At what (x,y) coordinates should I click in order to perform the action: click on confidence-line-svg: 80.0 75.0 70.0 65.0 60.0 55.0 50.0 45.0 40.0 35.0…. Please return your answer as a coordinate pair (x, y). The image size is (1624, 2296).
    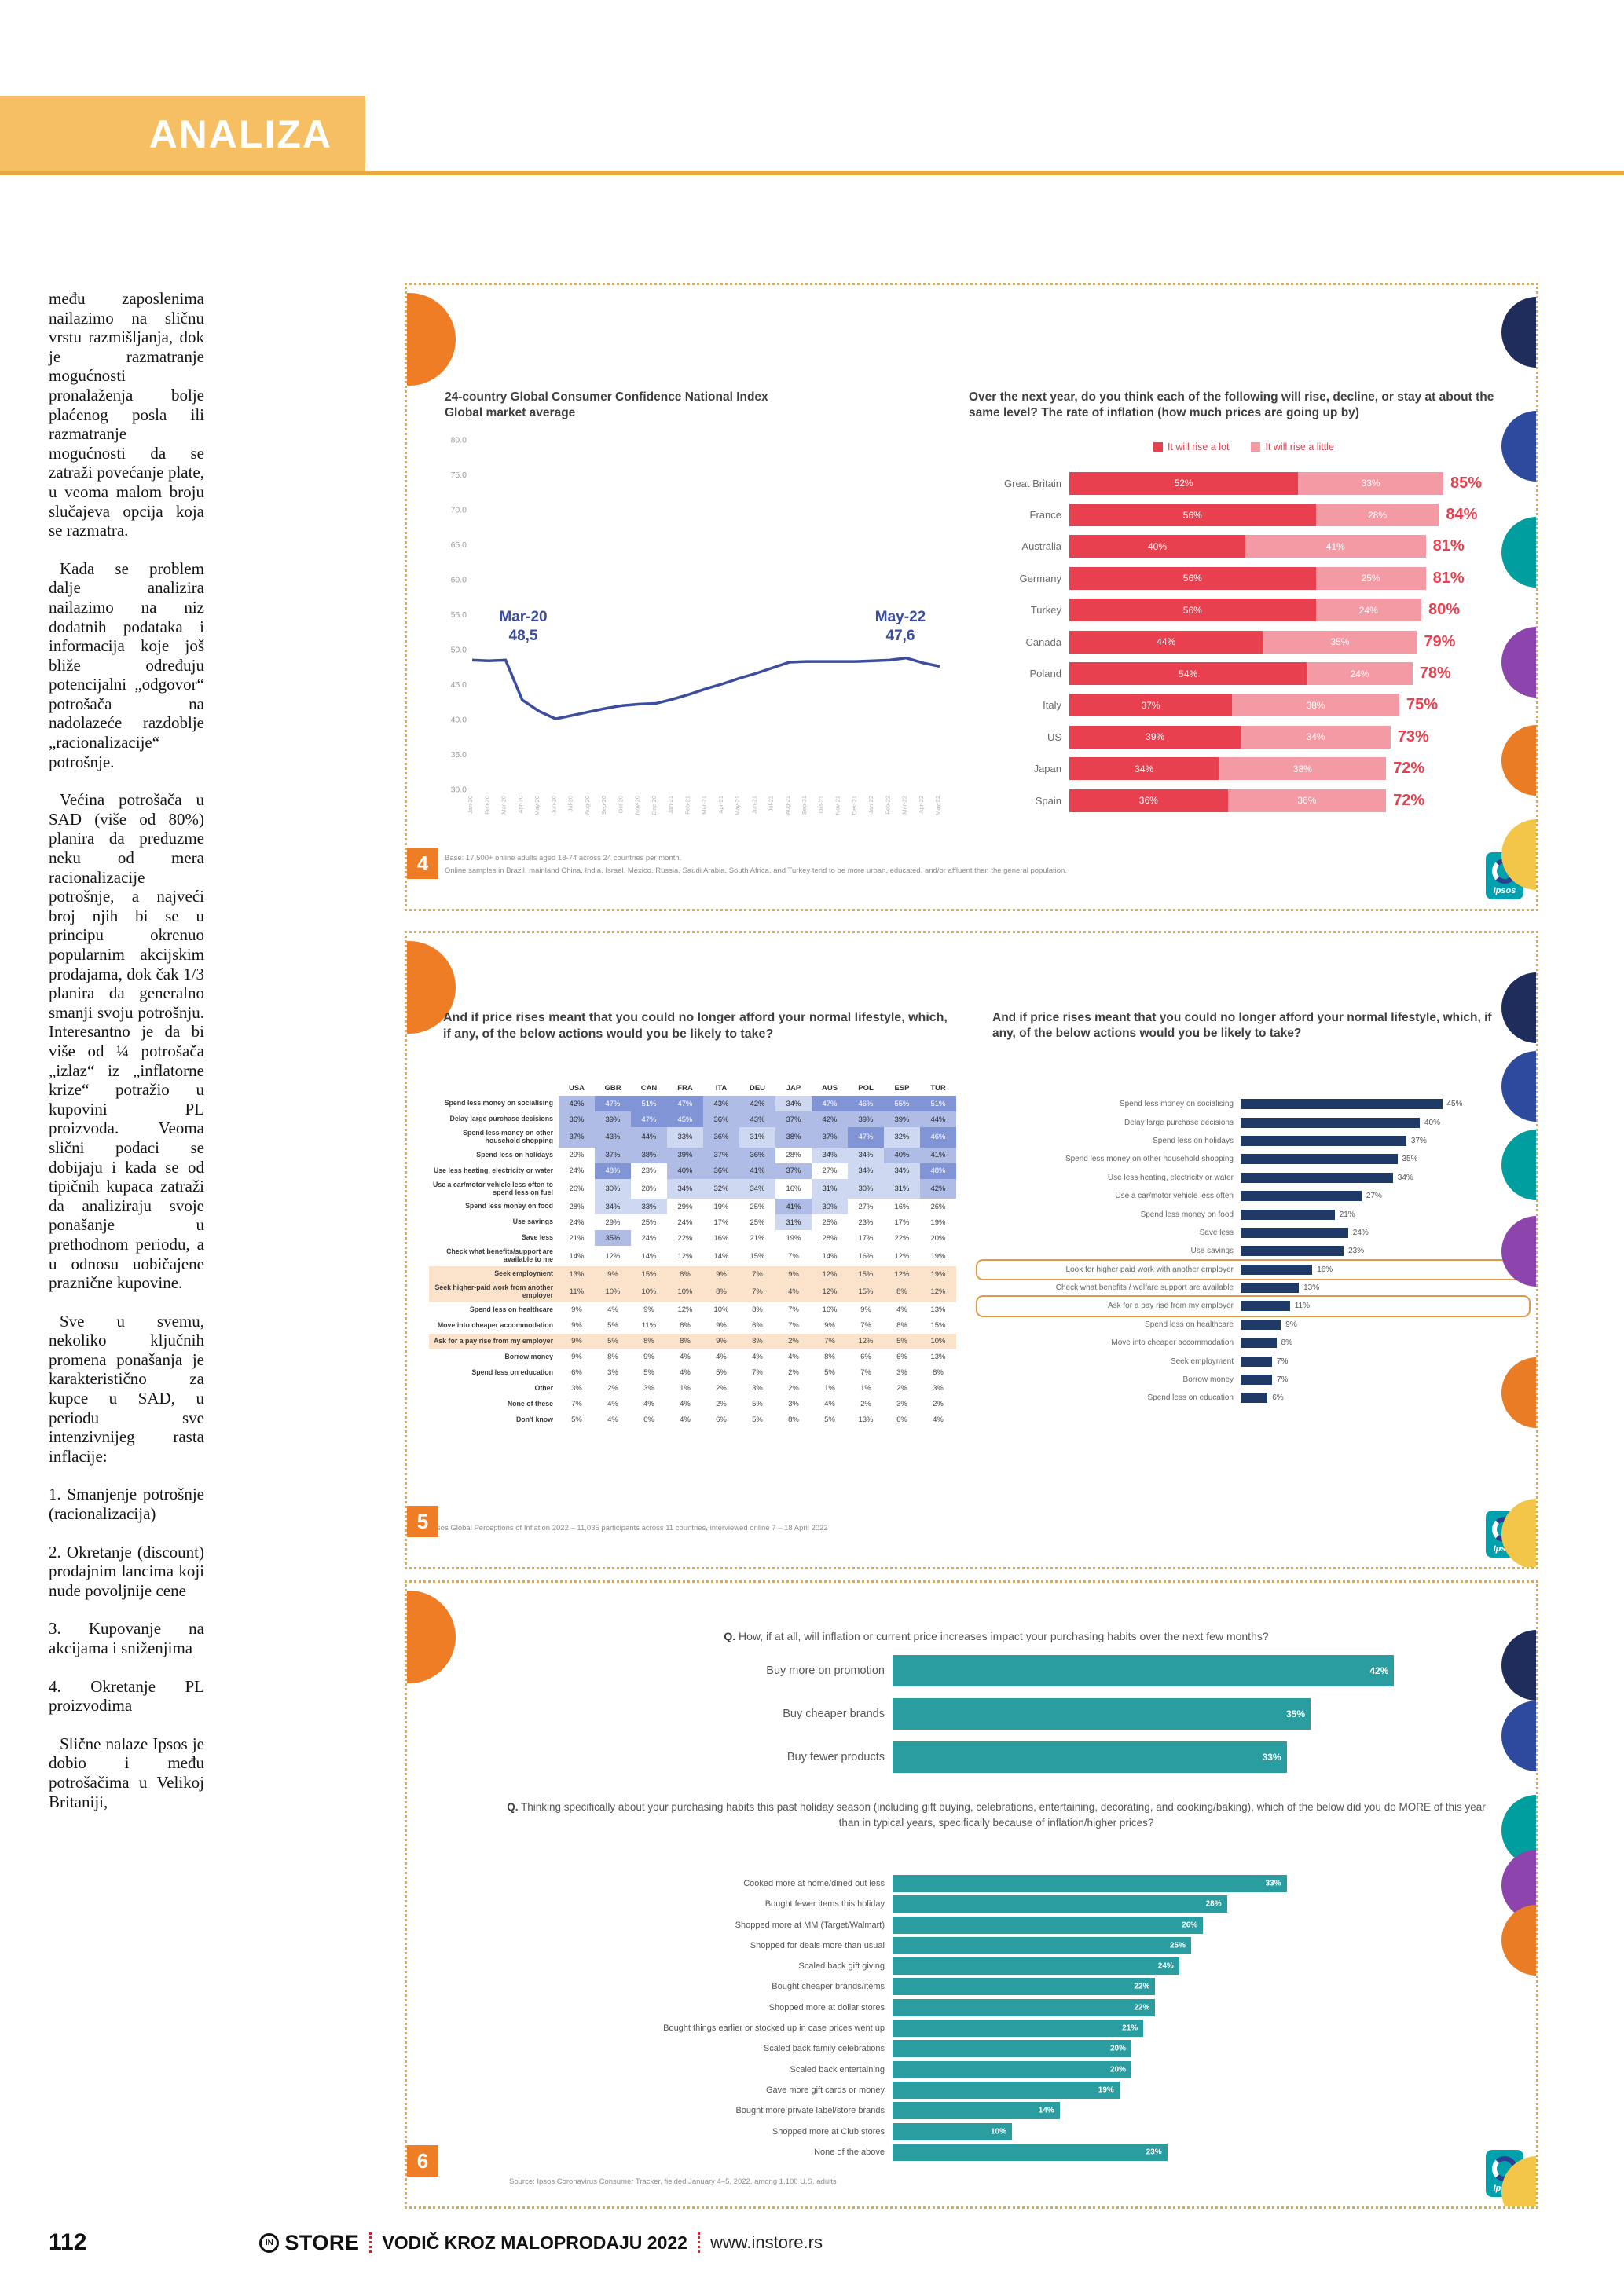
    Looking at the image, I should click on (696, 626).